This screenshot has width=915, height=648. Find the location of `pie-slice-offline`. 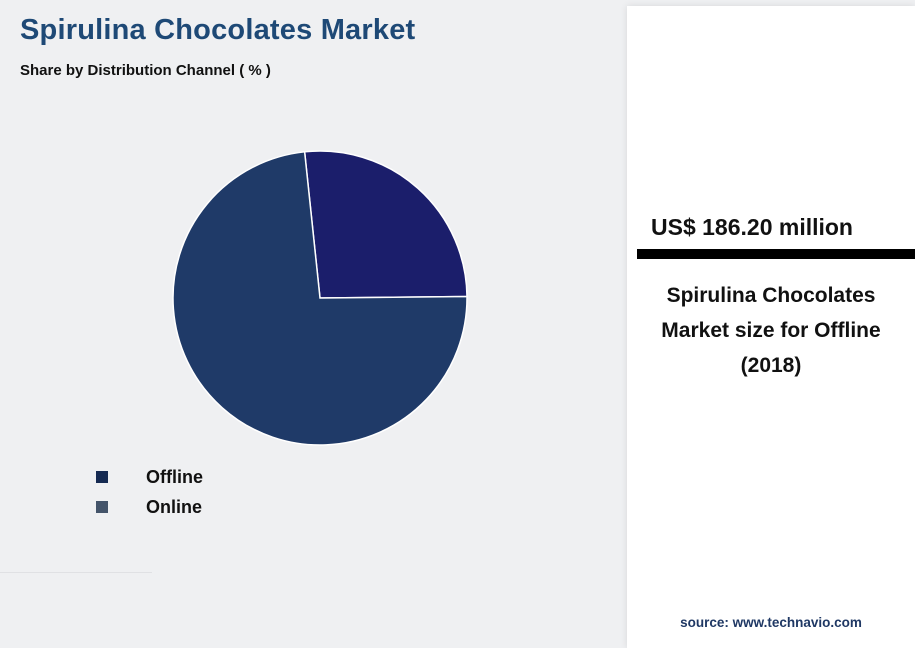

pie-slice-offline is located at coordinates (320, 298).